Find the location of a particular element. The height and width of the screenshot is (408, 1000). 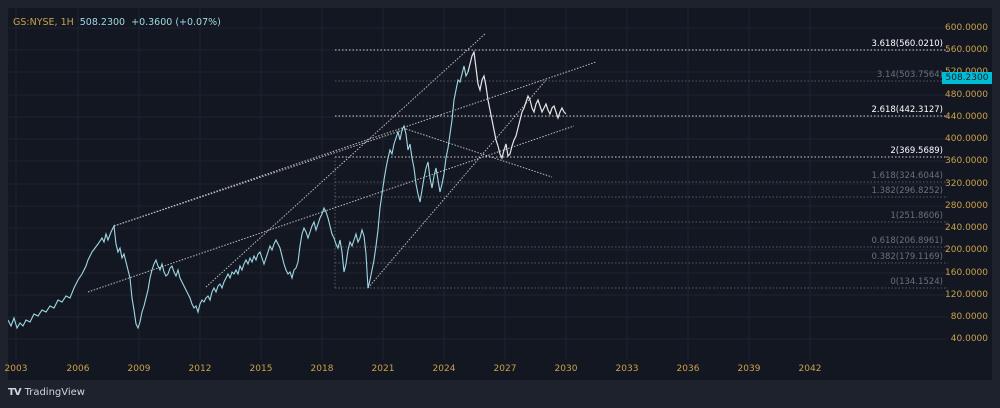

brand-name: TradingView is located at coordinates (54, 392).